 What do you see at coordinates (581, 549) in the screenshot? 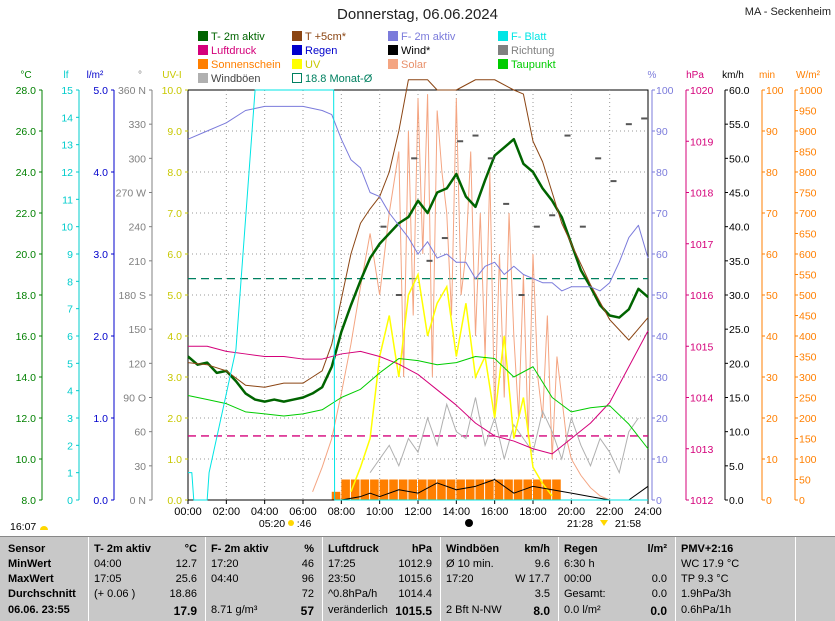
I see `table-header: Regen` at bounding box center [581, 549].